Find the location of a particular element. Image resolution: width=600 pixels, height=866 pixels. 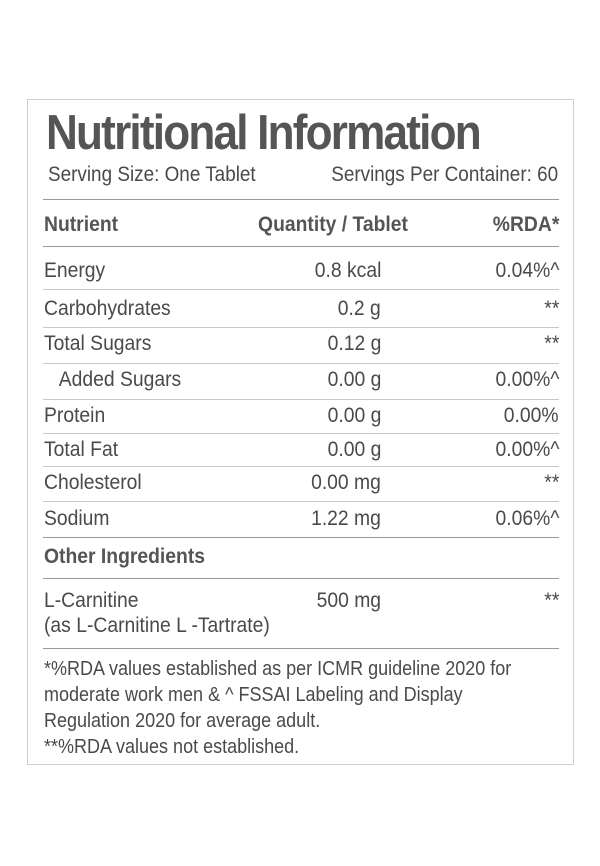

table-row: Total Sugars 0.12 g ** is located at coordinates (301, 344).